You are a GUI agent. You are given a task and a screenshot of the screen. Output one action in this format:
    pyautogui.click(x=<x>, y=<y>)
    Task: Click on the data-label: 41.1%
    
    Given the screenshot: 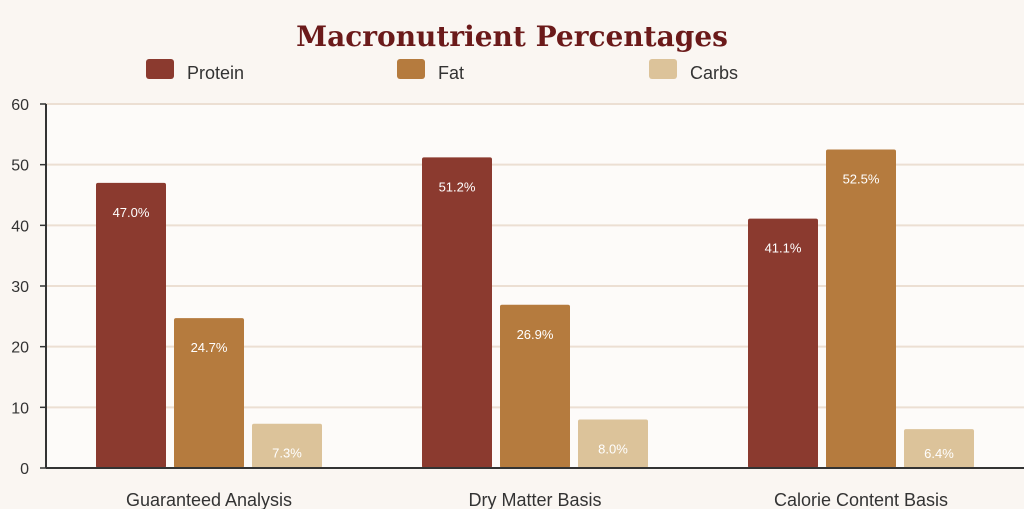 What is the action you would take?
    pyautogui.click(x=783, y=248)
    